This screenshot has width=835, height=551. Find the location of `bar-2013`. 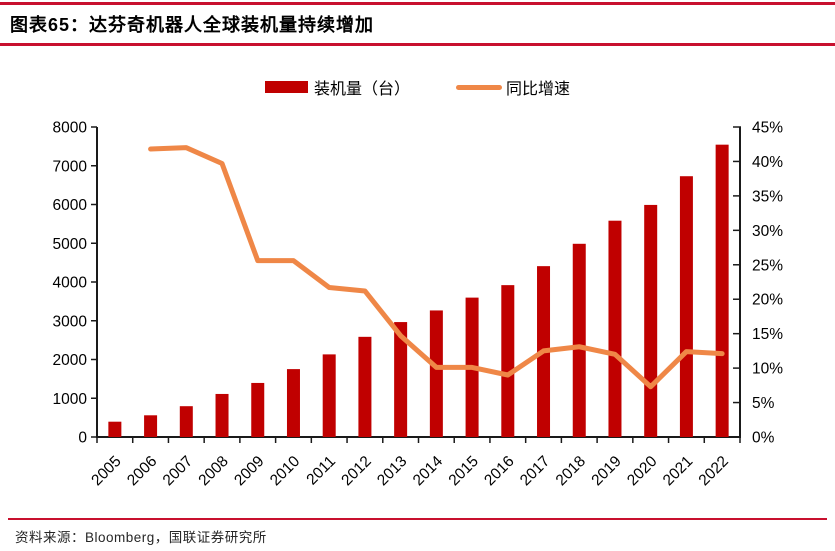

bar-2013 is located at coordinates (401, 379).